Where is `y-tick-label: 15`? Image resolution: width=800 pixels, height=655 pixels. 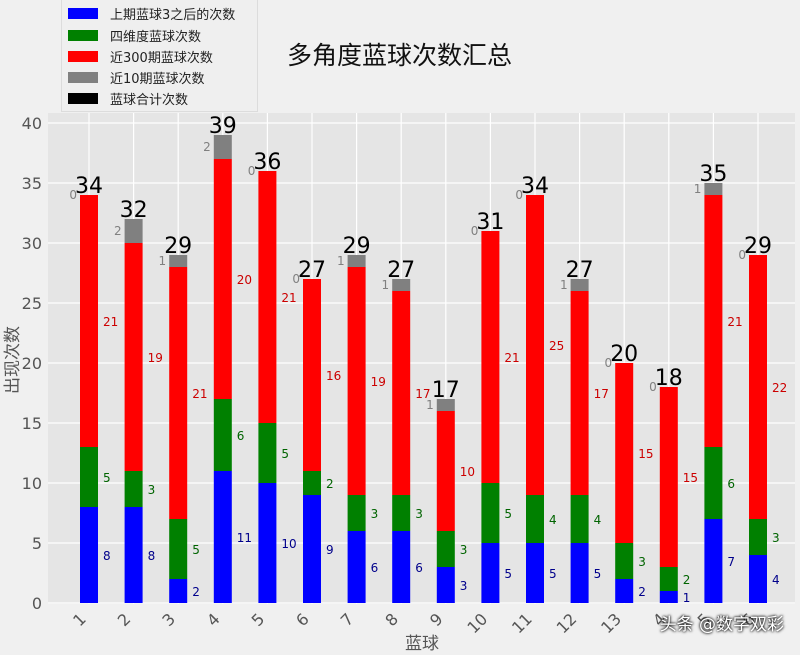
y-tick-label: 15 is located at coordinates (32, 423).